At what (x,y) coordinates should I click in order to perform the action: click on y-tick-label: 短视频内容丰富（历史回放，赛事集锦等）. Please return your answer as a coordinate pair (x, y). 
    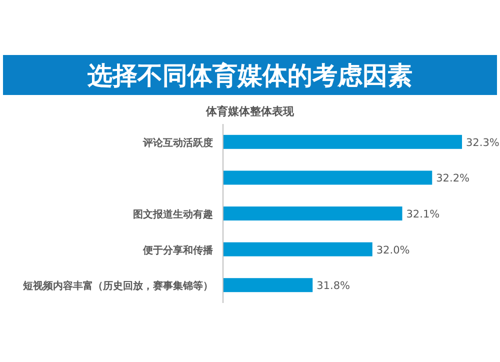
    Looking at the image, I should click on (117, 286).